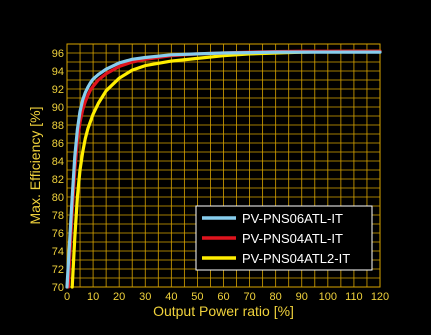 The width and height of the screenshot is (431, 335). What do you see at coordinates (296, 258) in the screenshot?
I see `legend-label: PV-PNS04ATL2-IT` at bounding box center [296, 258].